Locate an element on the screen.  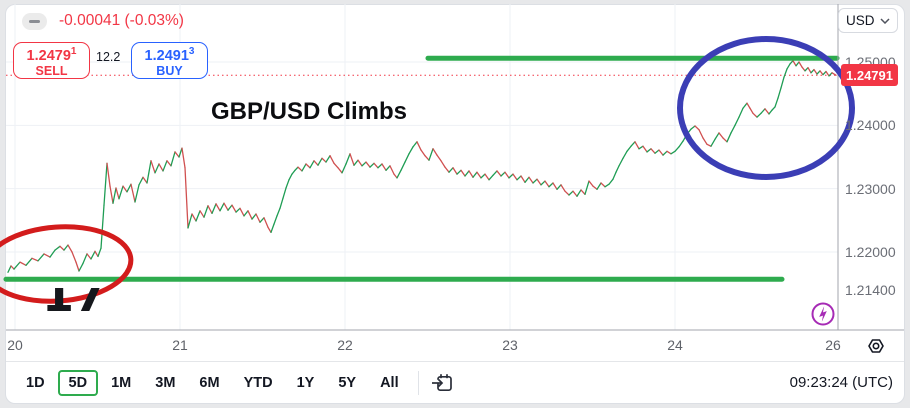
minus-icon is located at coordinates (34, 21).